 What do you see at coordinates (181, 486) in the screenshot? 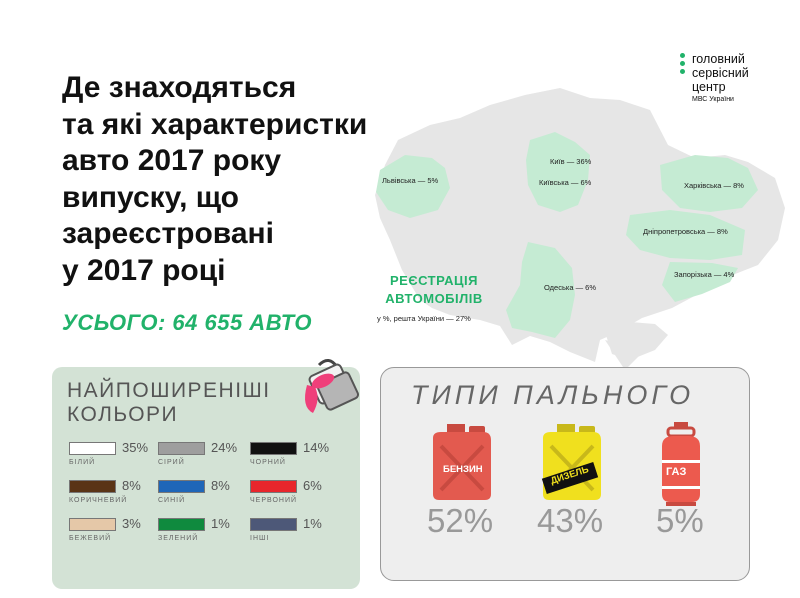
I see `swatch-blue` at bounding box center [181, 486].